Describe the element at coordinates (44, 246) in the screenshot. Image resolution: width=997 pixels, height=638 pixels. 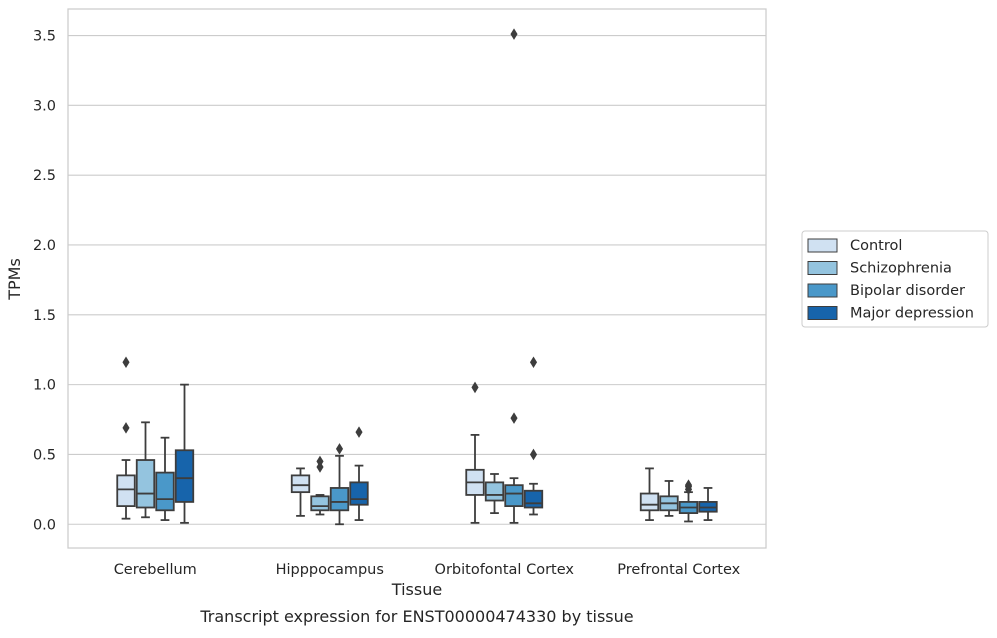
I see `y-tick-label: 2.0` at that location.